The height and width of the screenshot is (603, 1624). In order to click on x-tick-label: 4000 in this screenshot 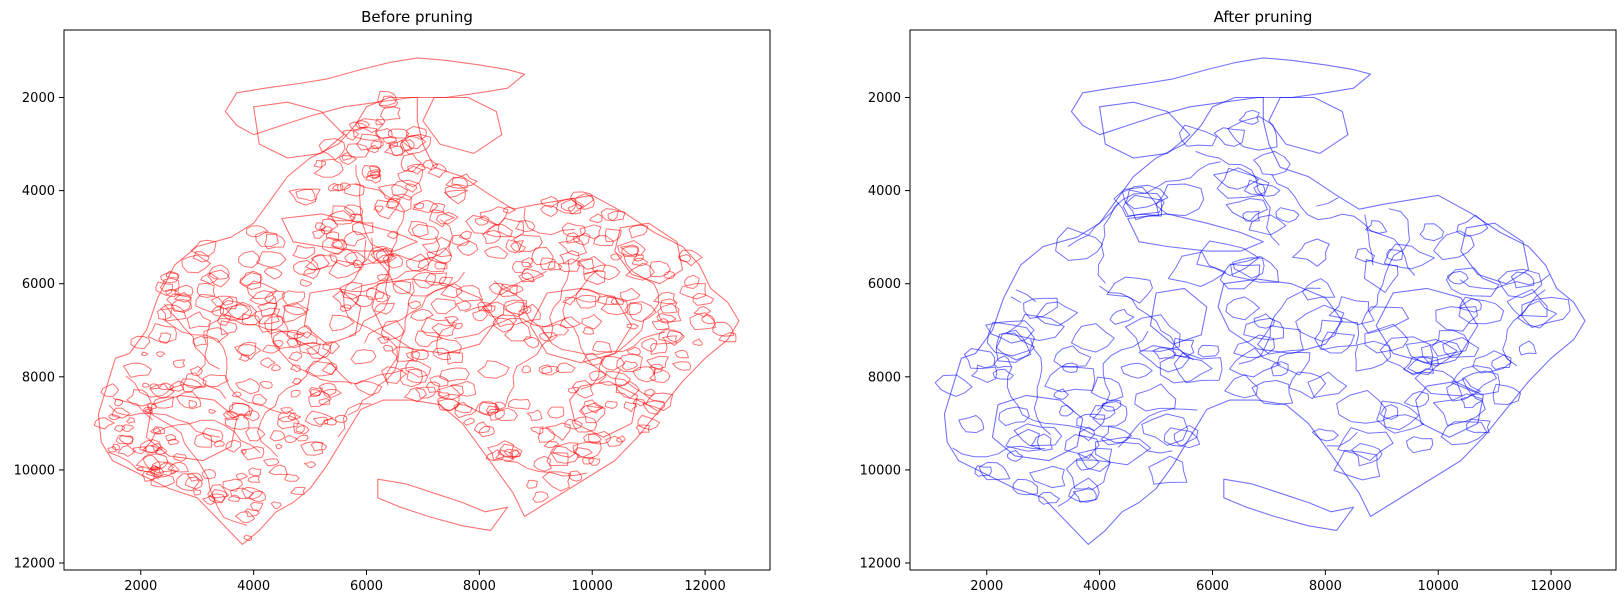, I will do `click(1099, 586)`.